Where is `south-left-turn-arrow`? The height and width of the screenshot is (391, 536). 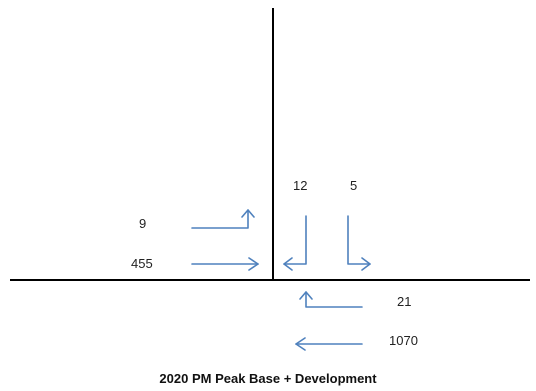
south-left-turn-arrow is located at coordinates (295, 243).